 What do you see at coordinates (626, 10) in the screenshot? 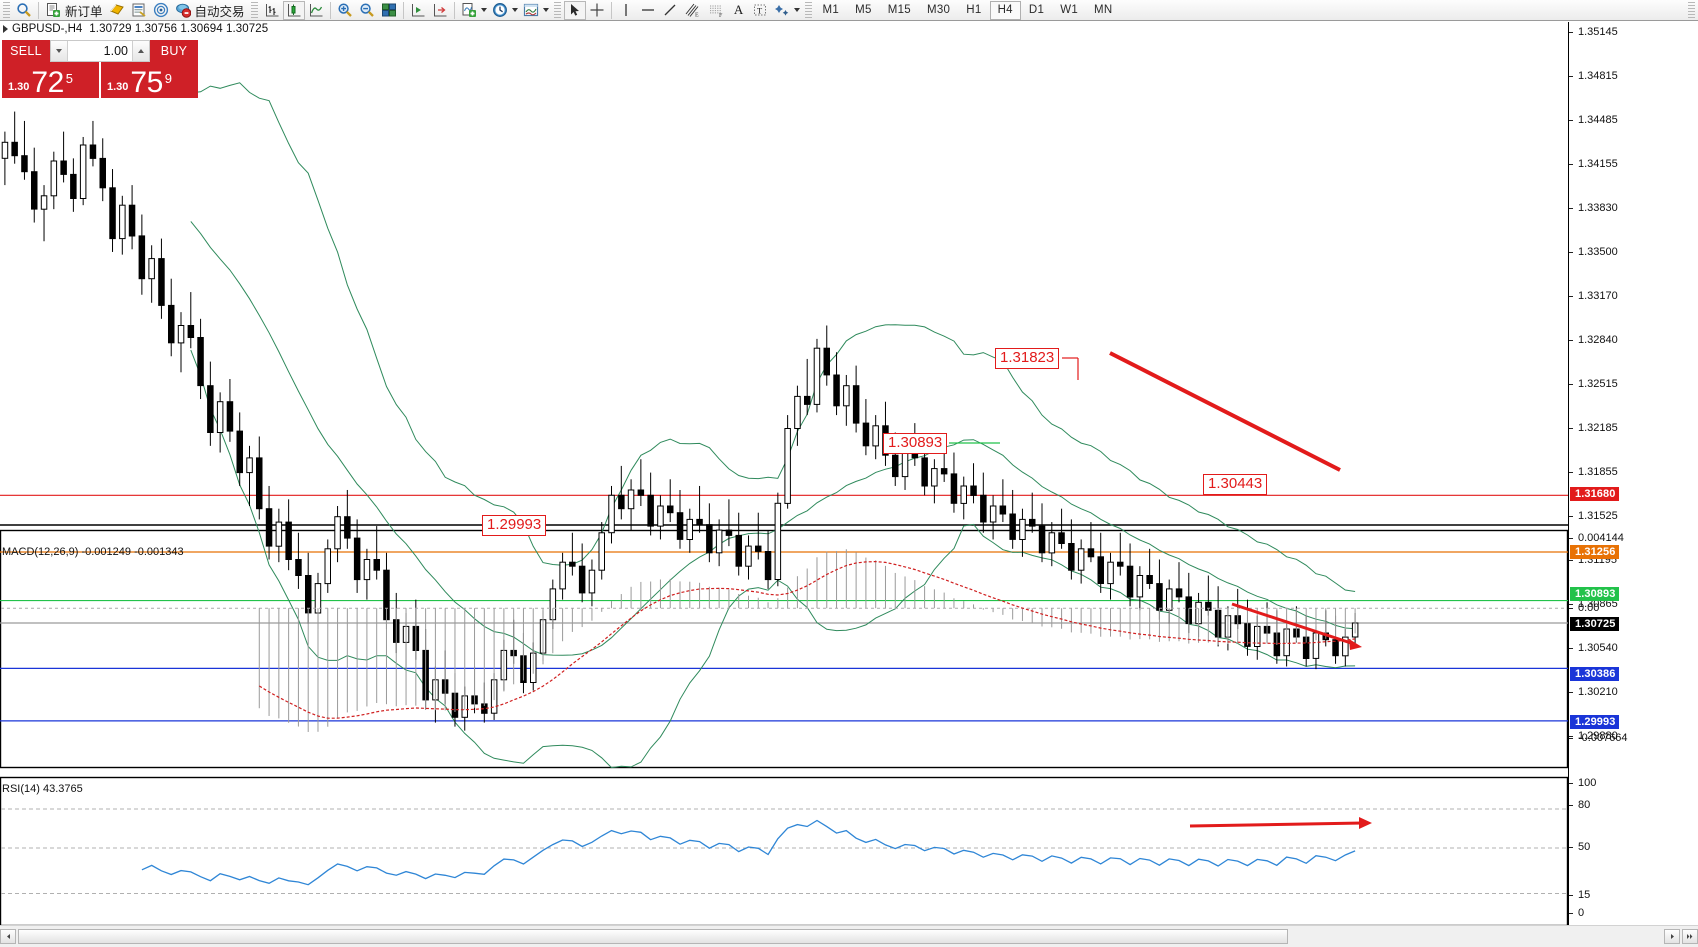
I see `vertical-line-icon` at bounding box center [626, 10].